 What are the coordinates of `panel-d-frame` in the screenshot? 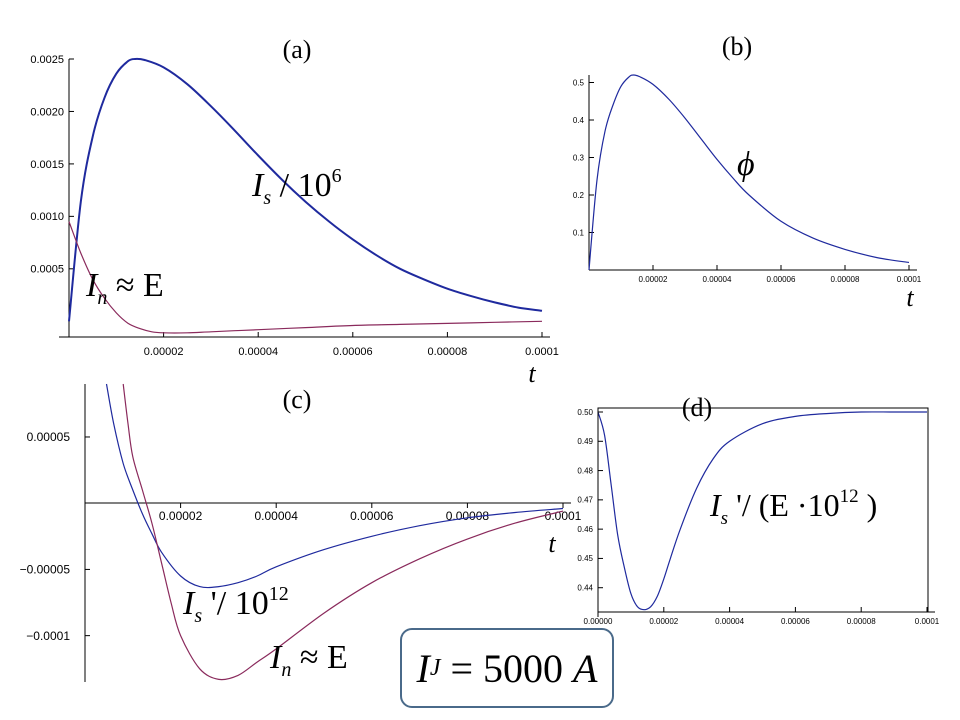 It's located at (763, 510).